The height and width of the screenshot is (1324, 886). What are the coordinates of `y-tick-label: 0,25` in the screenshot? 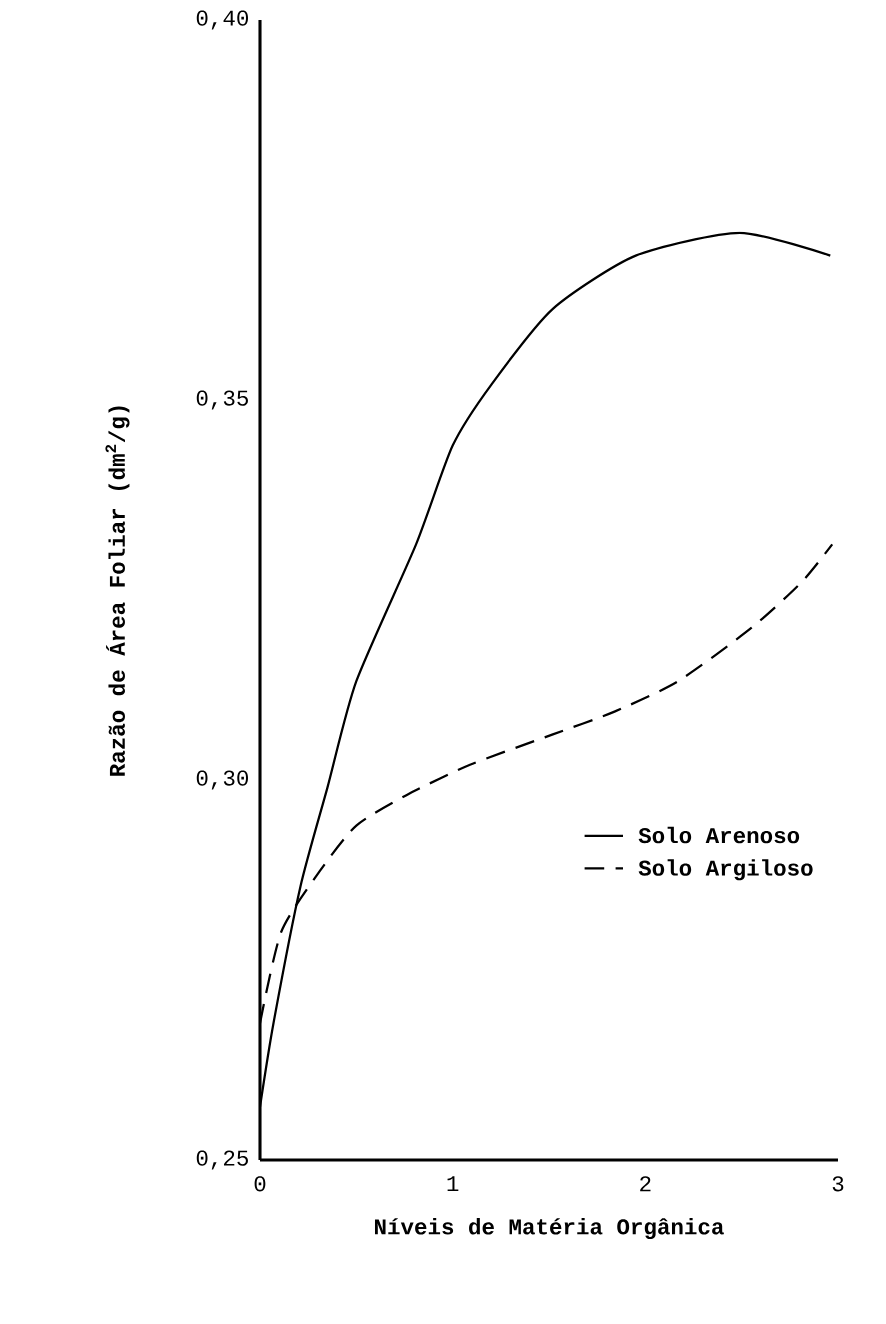 It's located at (222, 1160).